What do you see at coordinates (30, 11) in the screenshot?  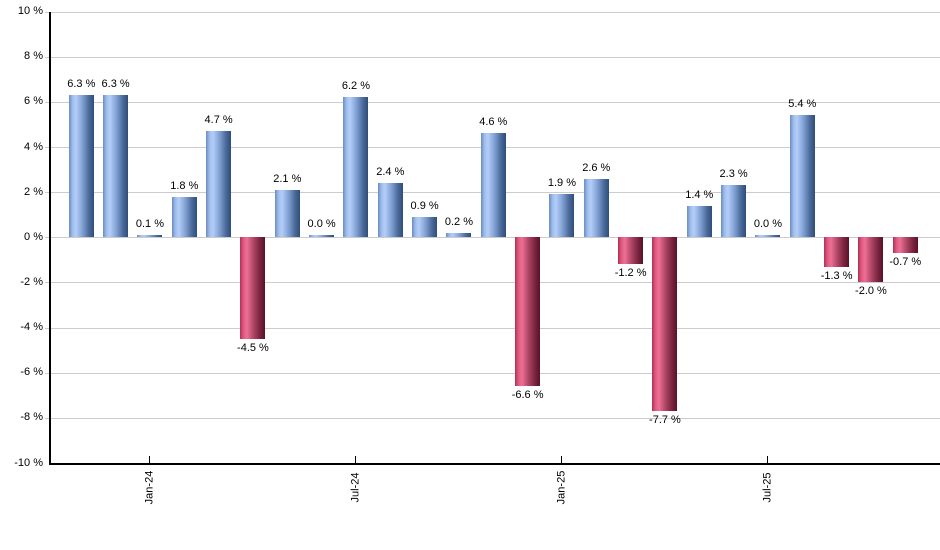 I see `y-axis-tick-label: 10 %` at bounding box center [30, 11].